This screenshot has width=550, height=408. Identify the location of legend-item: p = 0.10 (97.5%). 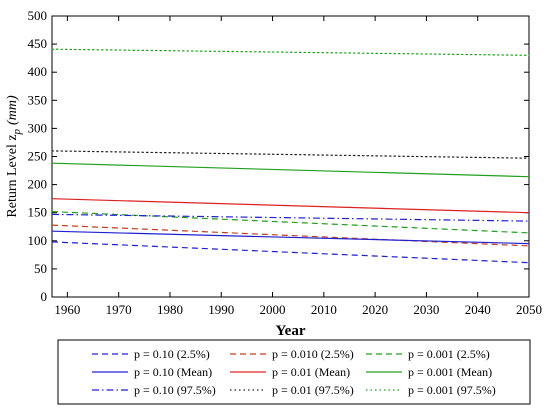
(154, 390).